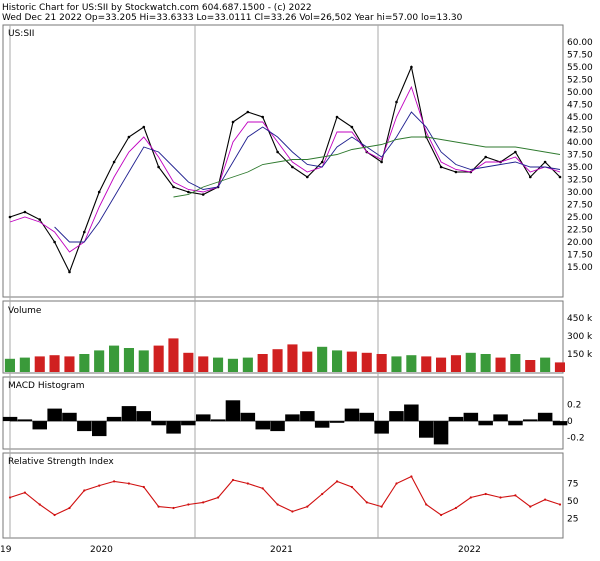 The height and width of the screenshot is (561, 600). I want to click on macd-panel-frame, so click(283, 413).